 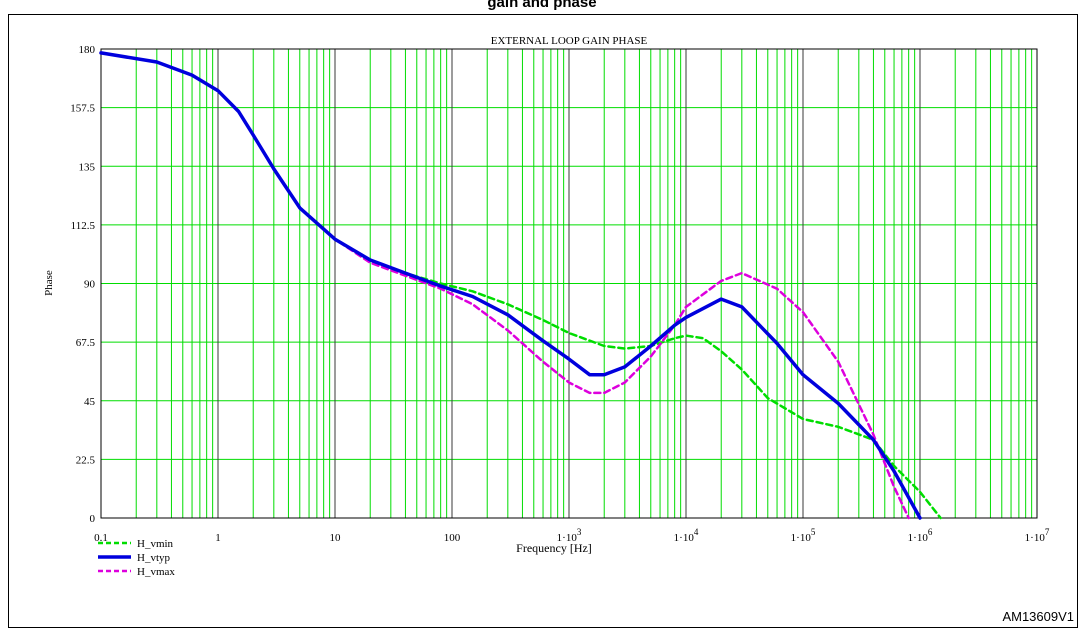 What do you see at coordinates (83, 226) in the screenshot?
I see `y-tick-label: 112.5` at bounding box center [83, 226].